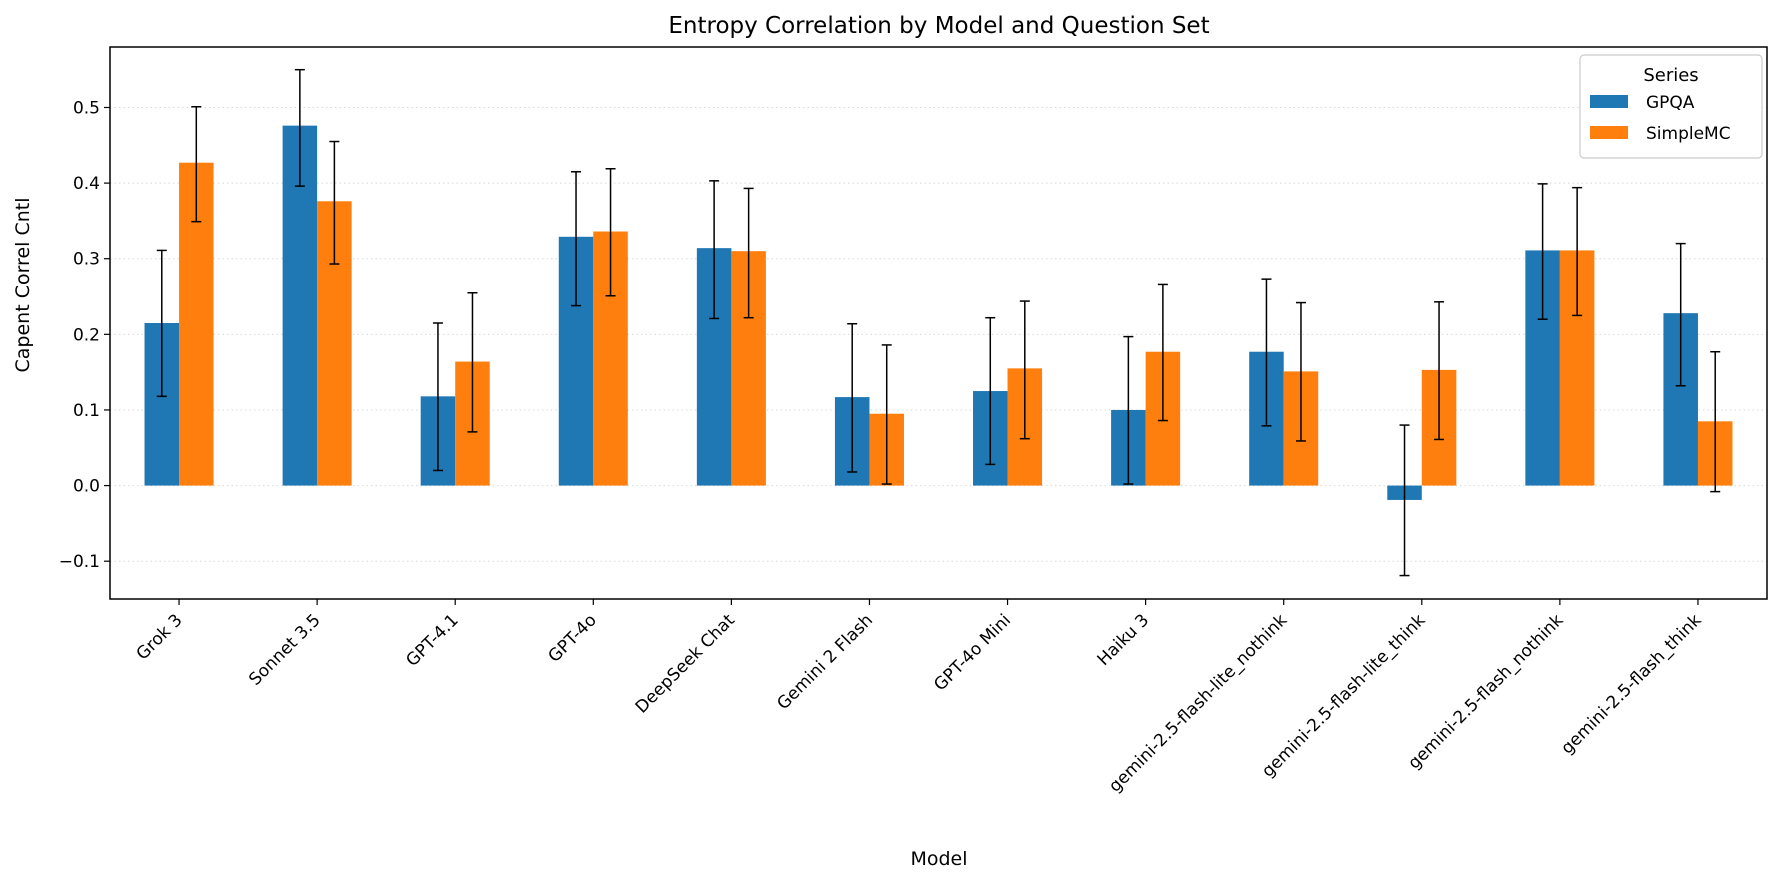 Image resolution: width=1785 pixels, height=890 pixels. Describe the element at coordinates (79, 562) in the screenshot. I see `y-tick-label: −0.1` at that location.